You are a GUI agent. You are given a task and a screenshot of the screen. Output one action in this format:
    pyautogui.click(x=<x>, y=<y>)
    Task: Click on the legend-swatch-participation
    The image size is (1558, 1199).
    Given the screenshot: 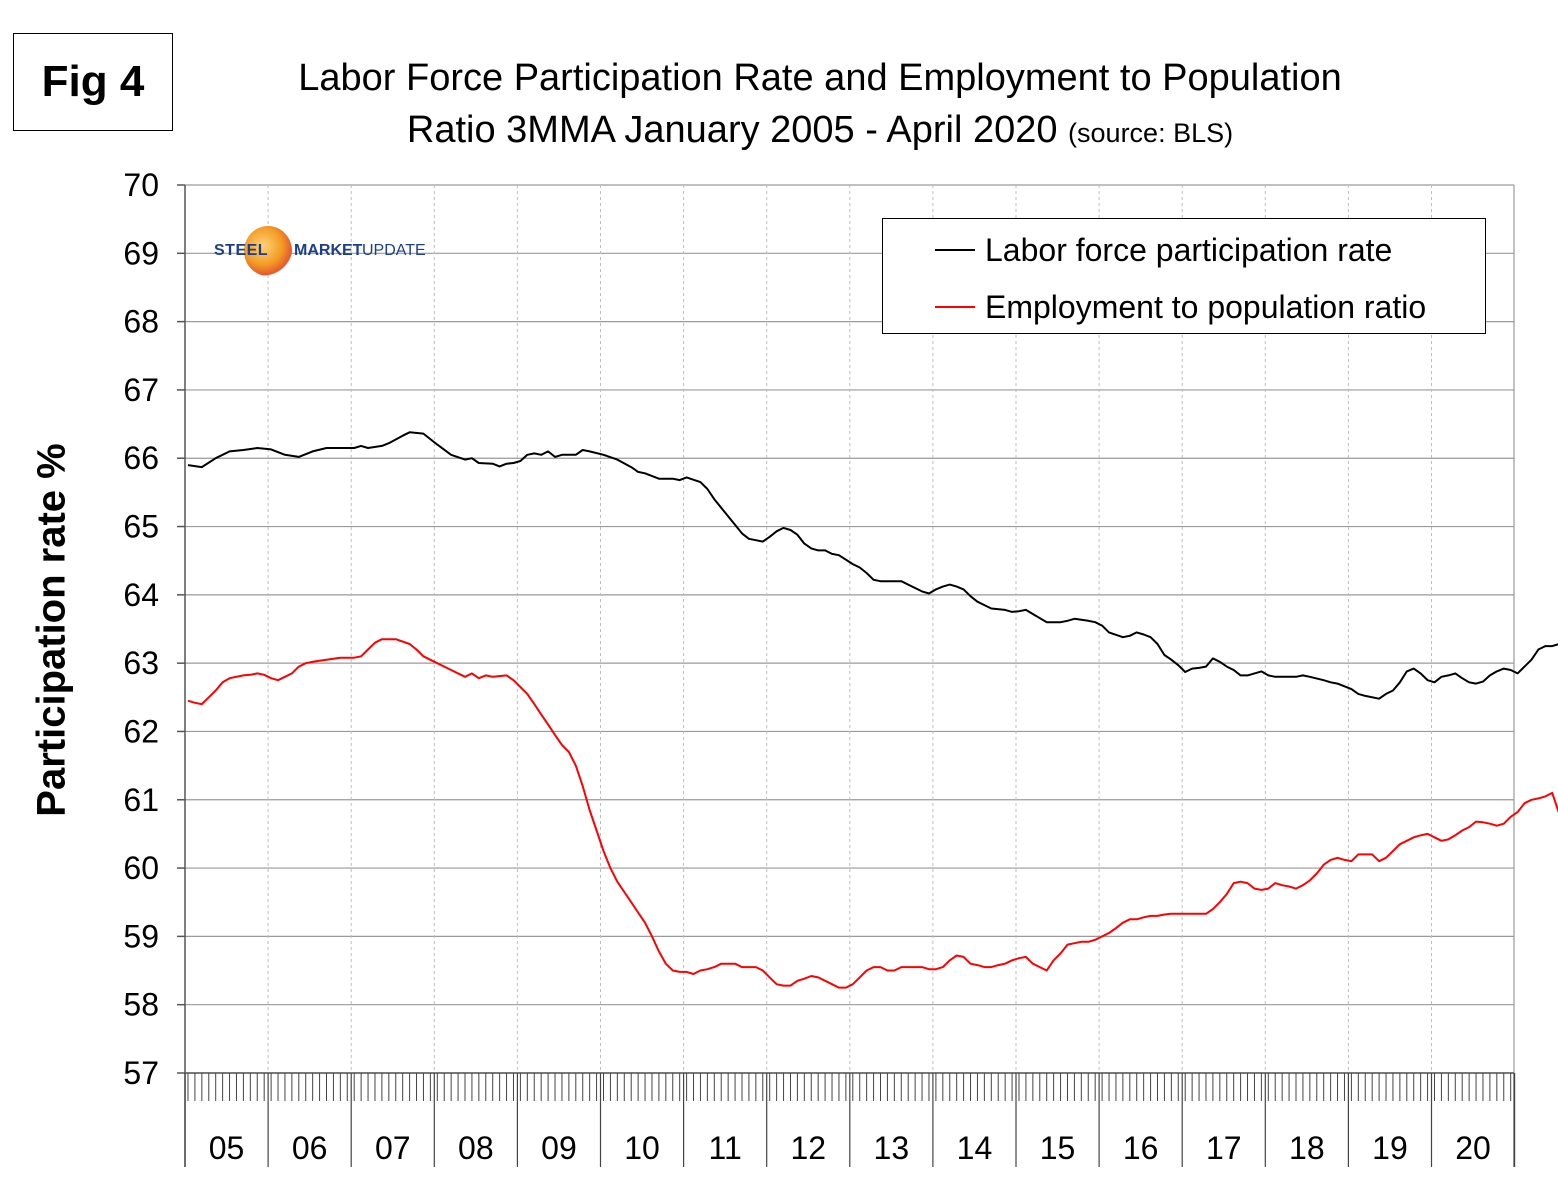 What is the action you would take?
    pyautogui.click(x=955, y=250)
    